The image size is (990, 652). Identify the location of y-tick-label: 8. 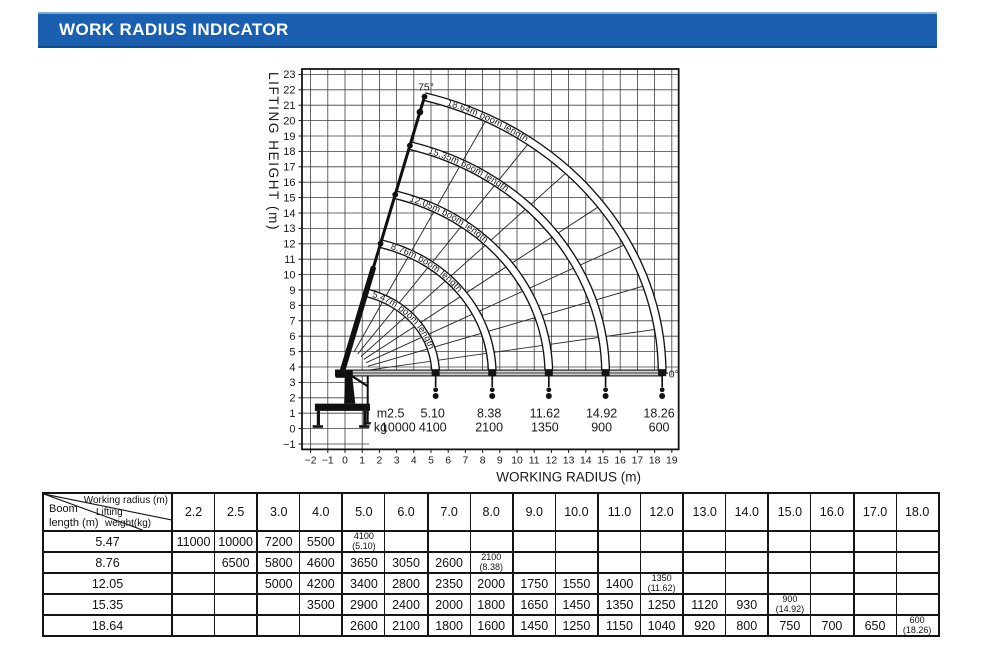
(292, 306).